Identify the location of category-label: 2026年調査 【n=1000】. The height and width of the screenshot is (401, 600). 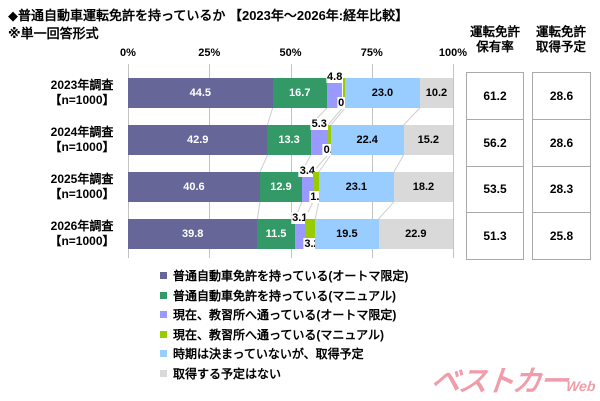
(82, 234).